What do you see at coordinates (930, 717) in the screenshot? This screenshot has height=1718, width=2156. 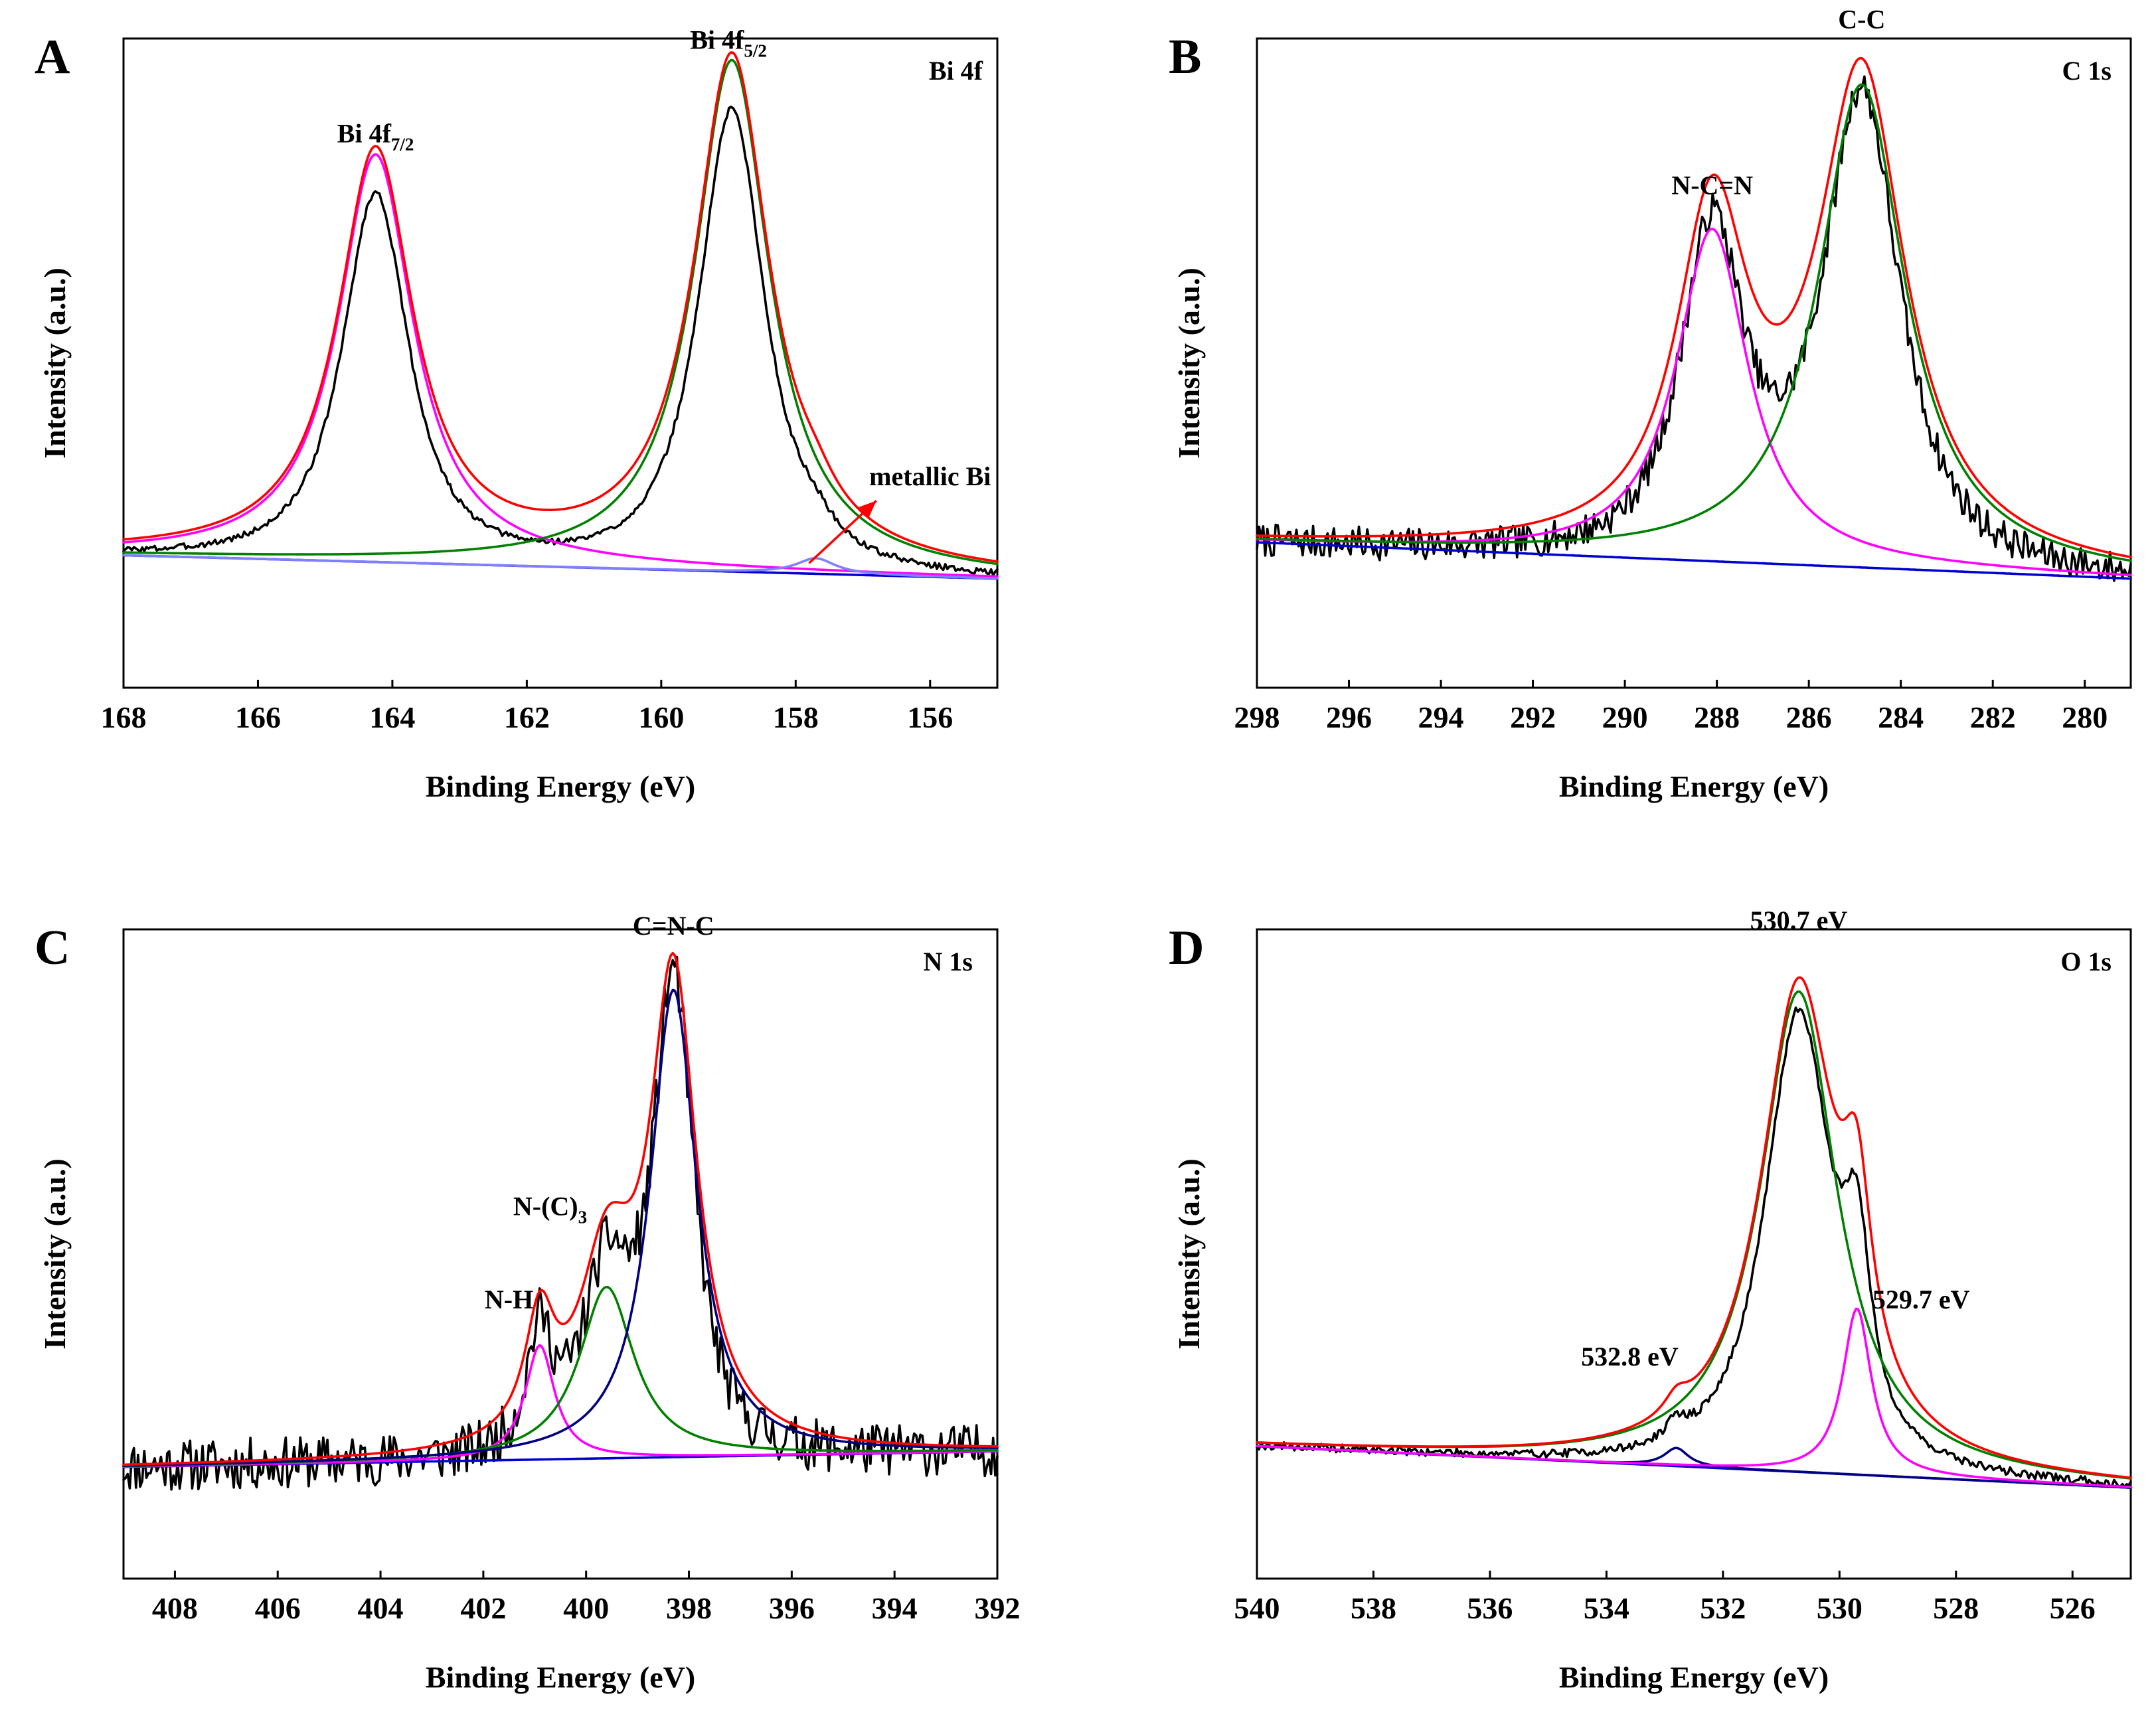 I see `x-tick-label-a-6: 156` at bounding box center [930, 717].